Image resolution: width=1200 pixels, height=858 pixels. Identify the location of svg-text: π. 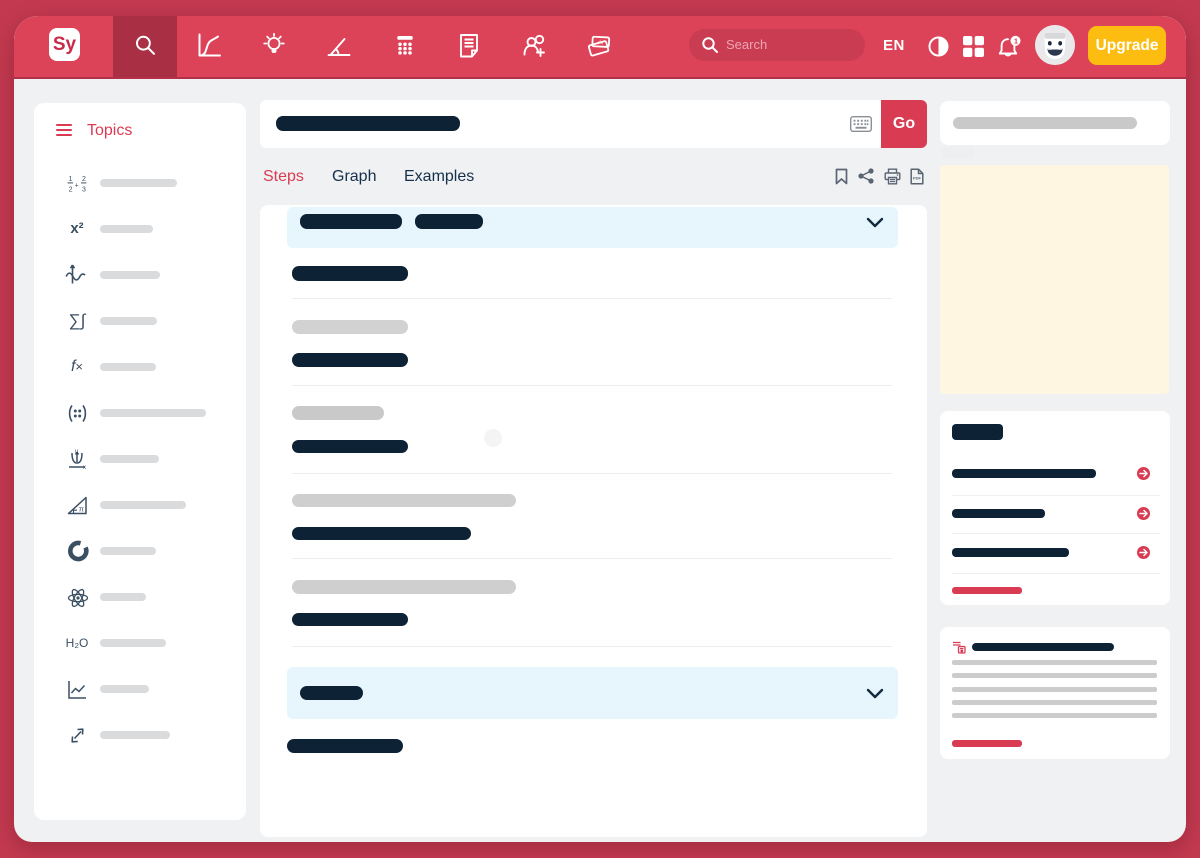
(81, 508).